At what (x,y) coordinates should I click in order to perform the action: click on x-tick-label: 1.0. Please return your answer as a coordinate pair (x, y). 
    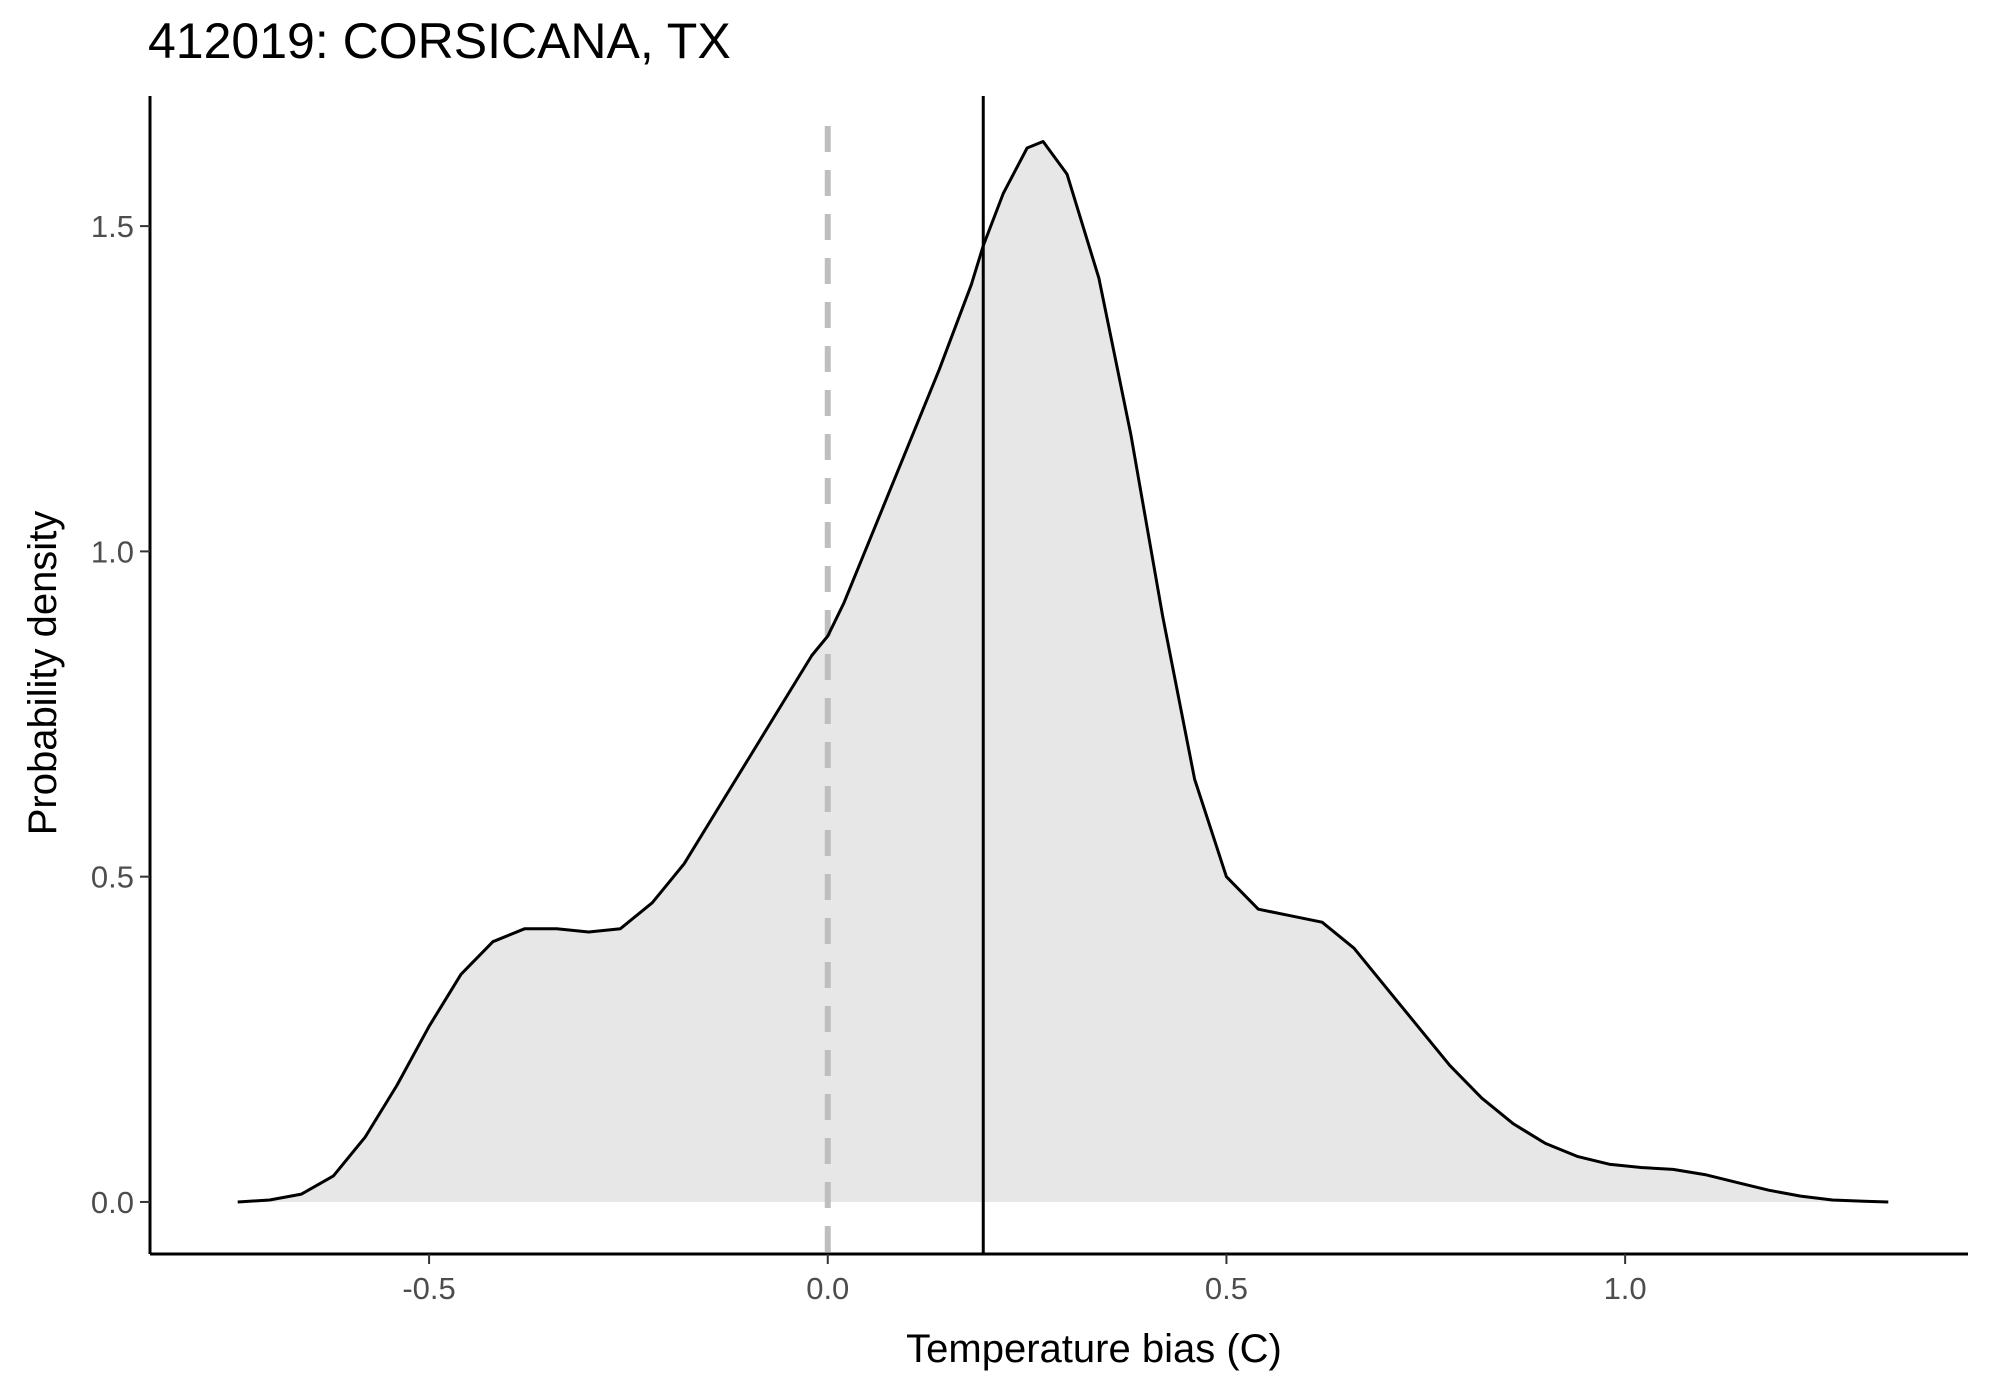
    Looking at the image, I should click on (1625, 1288).